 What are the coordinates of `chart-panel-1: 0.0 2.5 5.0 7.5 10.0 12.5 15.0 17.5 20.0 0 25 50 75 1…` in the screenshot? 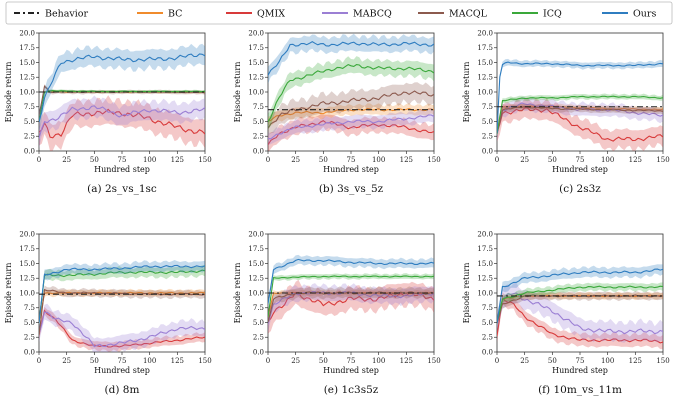 It's located at (108, 112).